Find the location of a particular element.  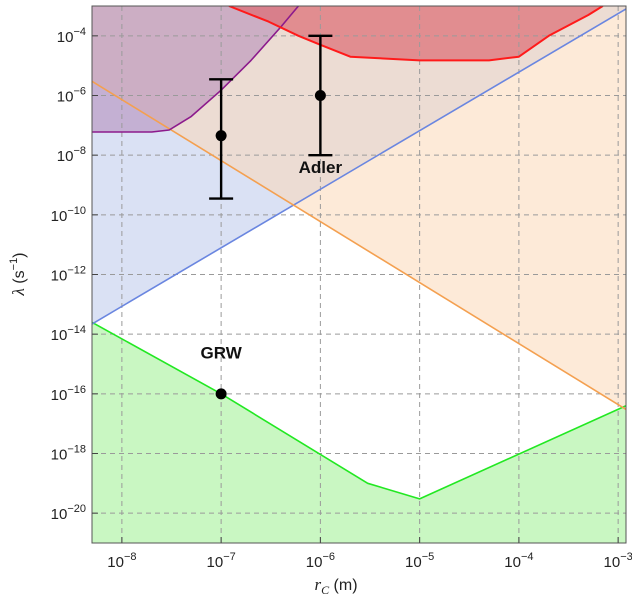

y-tick-label: 10⁻¹⁴ is located at coordinates (68, 334).